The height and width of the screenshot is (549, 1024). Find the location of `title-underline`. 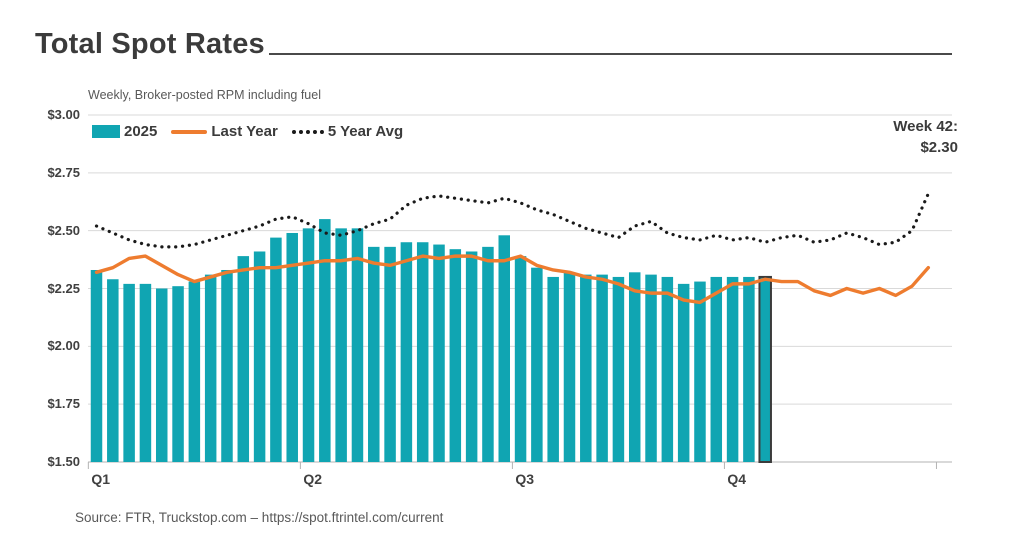

title-underline is located at coordinates (610, 54).